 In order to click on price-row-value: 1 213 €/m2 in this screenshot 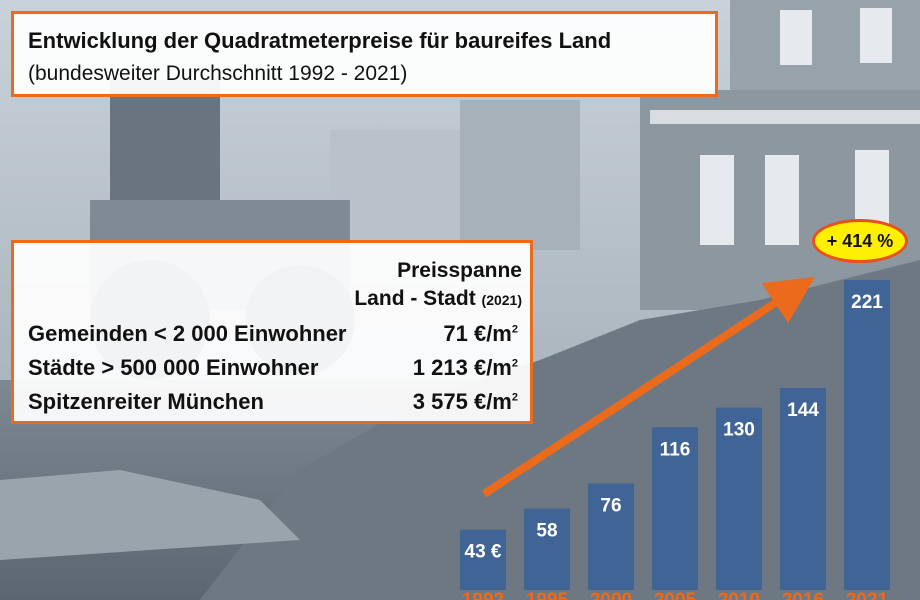, I will do `click(465, 367)`.